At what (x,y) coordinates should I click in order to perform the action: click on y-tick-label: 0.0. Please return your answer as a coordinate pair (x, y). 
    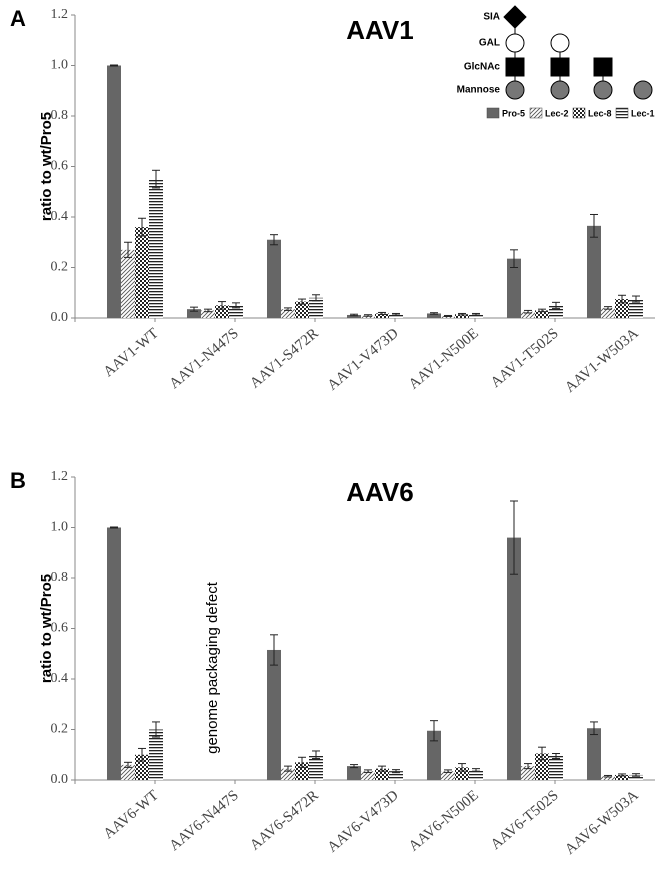
    Looking at the image, I should click on (60, 779).